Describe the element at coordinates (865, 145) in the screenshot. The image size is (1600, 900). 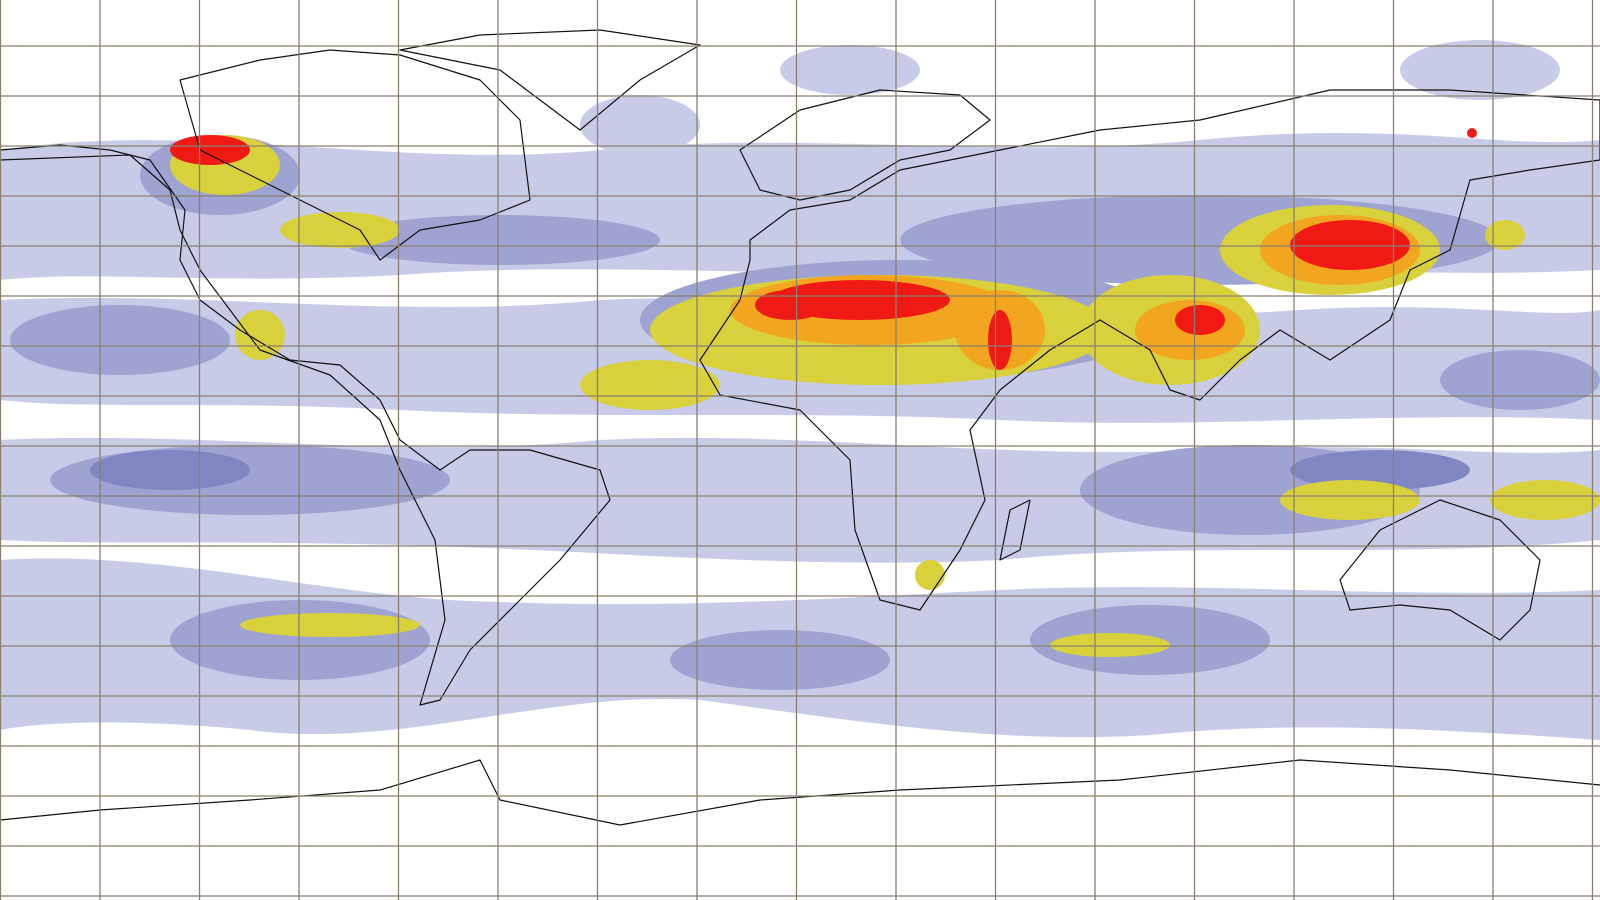
I see `scandinavia` at that location.